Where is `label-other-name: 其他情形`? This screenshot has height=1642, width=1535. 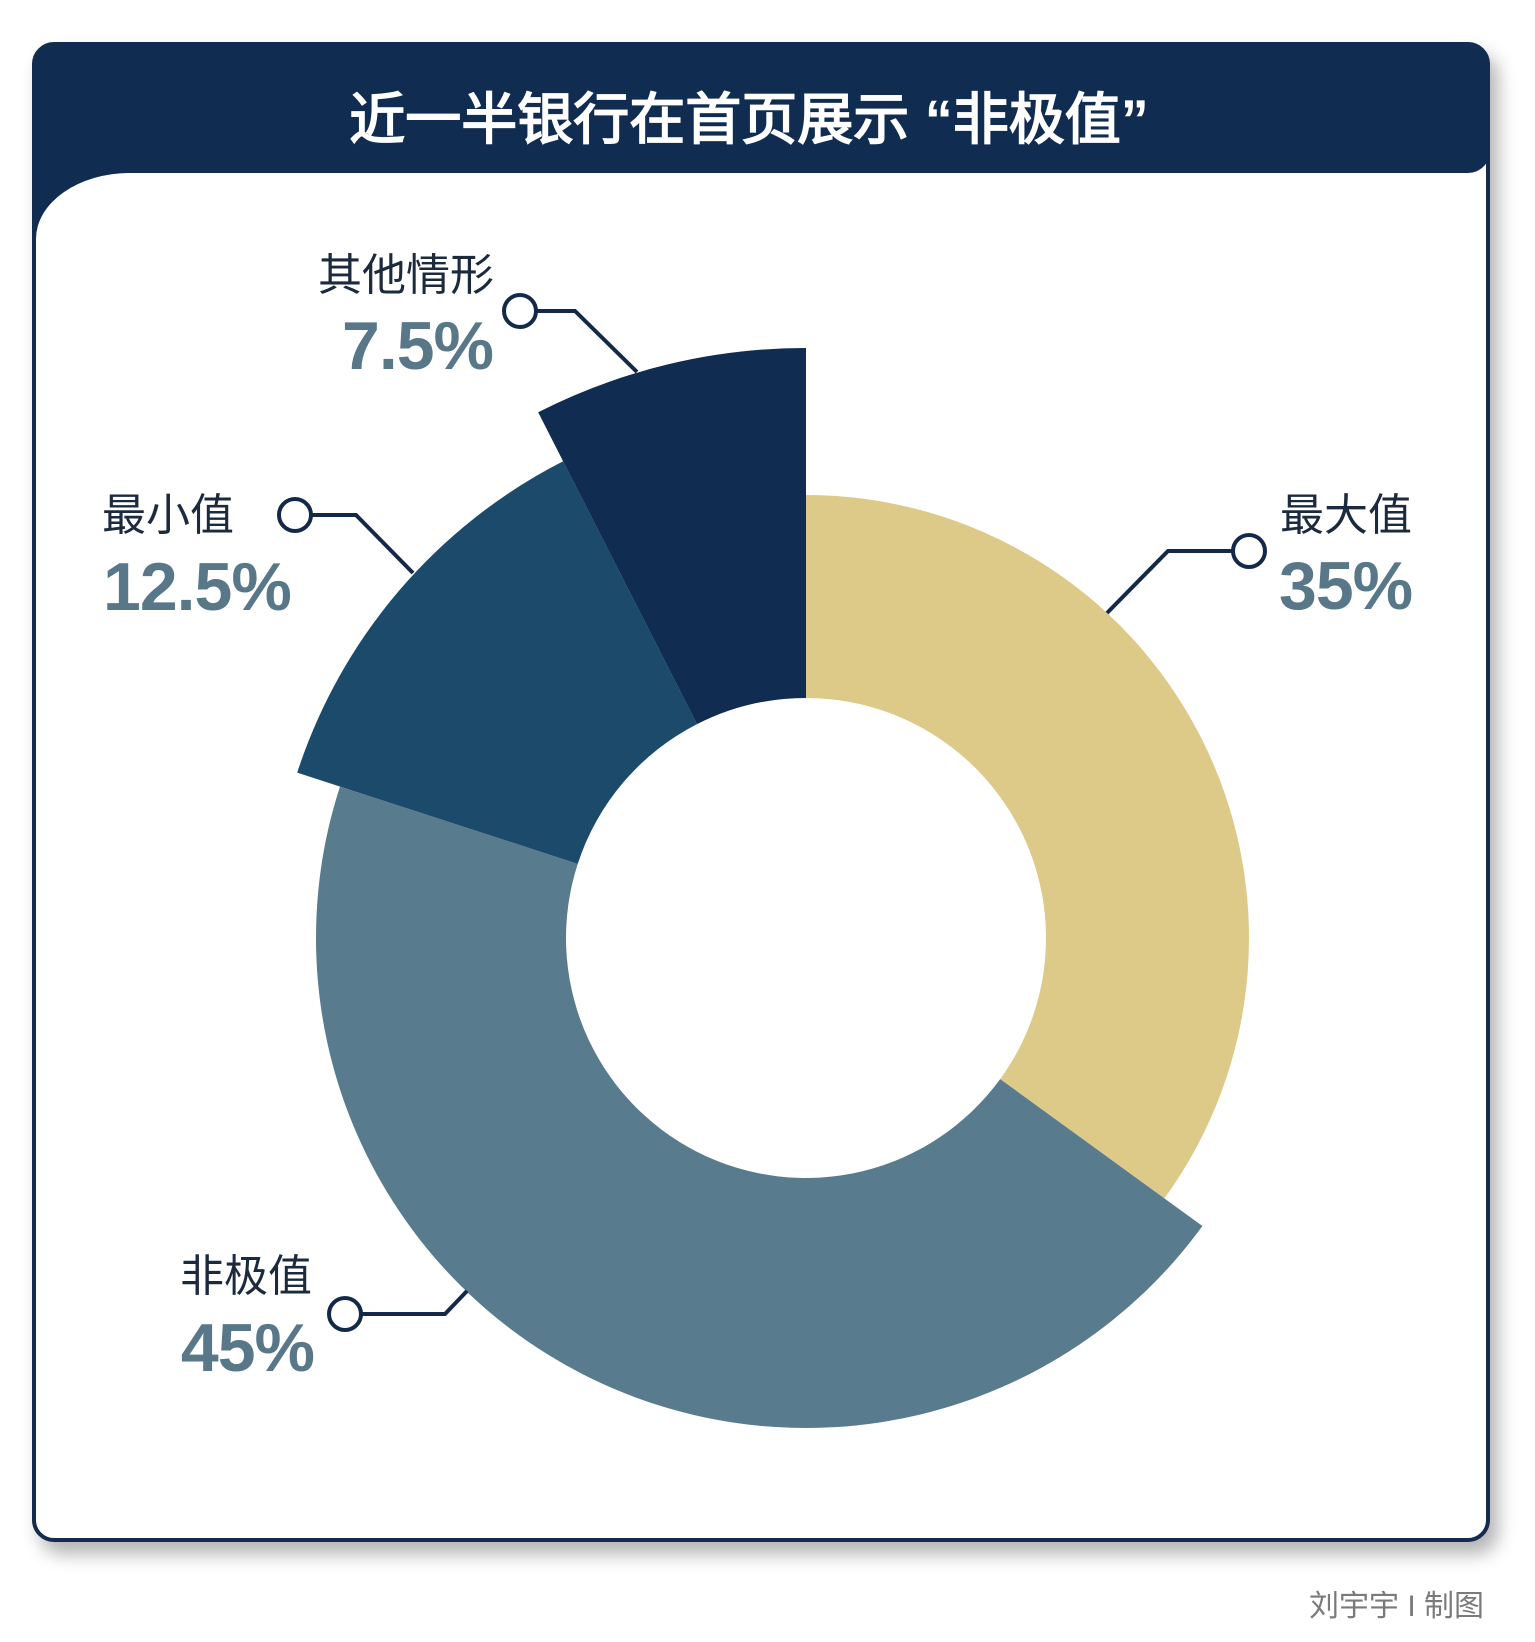 label-other-name: 其他情形 is located at coordinates (406, 275).